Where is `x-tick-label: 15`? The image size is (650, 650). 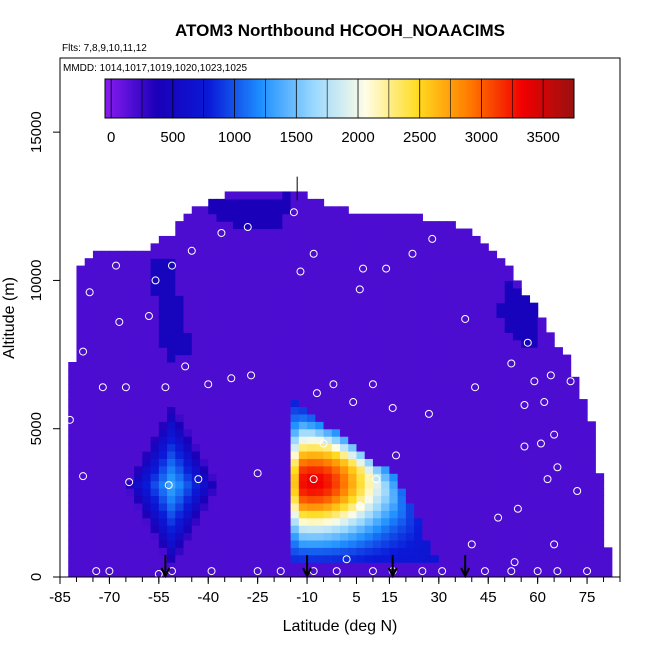 x-tick-label: 15 is located at coordinates (389, 597).